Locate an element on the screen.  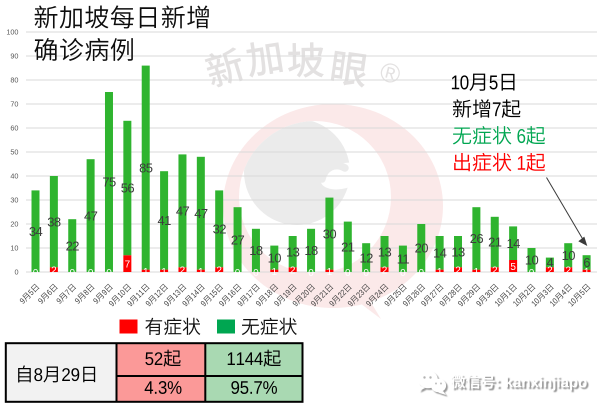
svg-text: 11 is located at coordinates (403, 259).